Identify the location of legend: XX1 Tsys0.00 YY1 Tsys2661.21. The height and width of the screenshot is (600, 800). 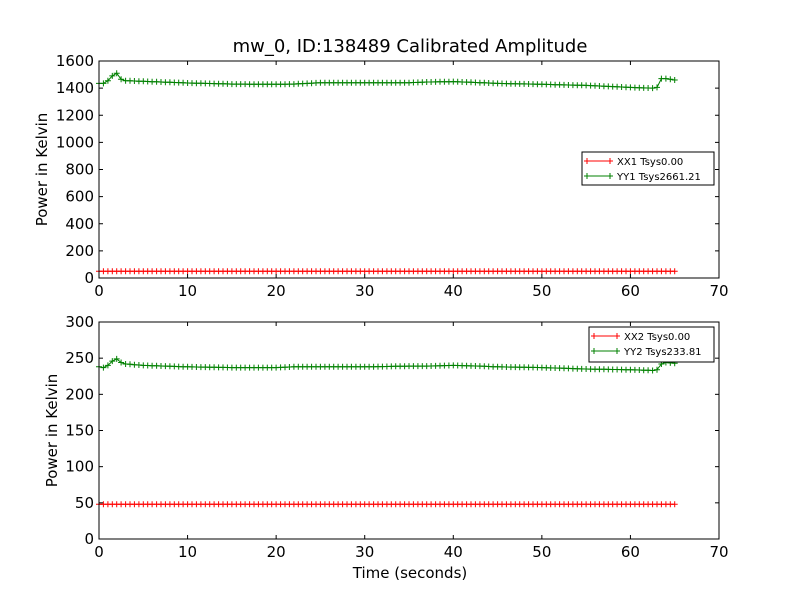
(648, 168).